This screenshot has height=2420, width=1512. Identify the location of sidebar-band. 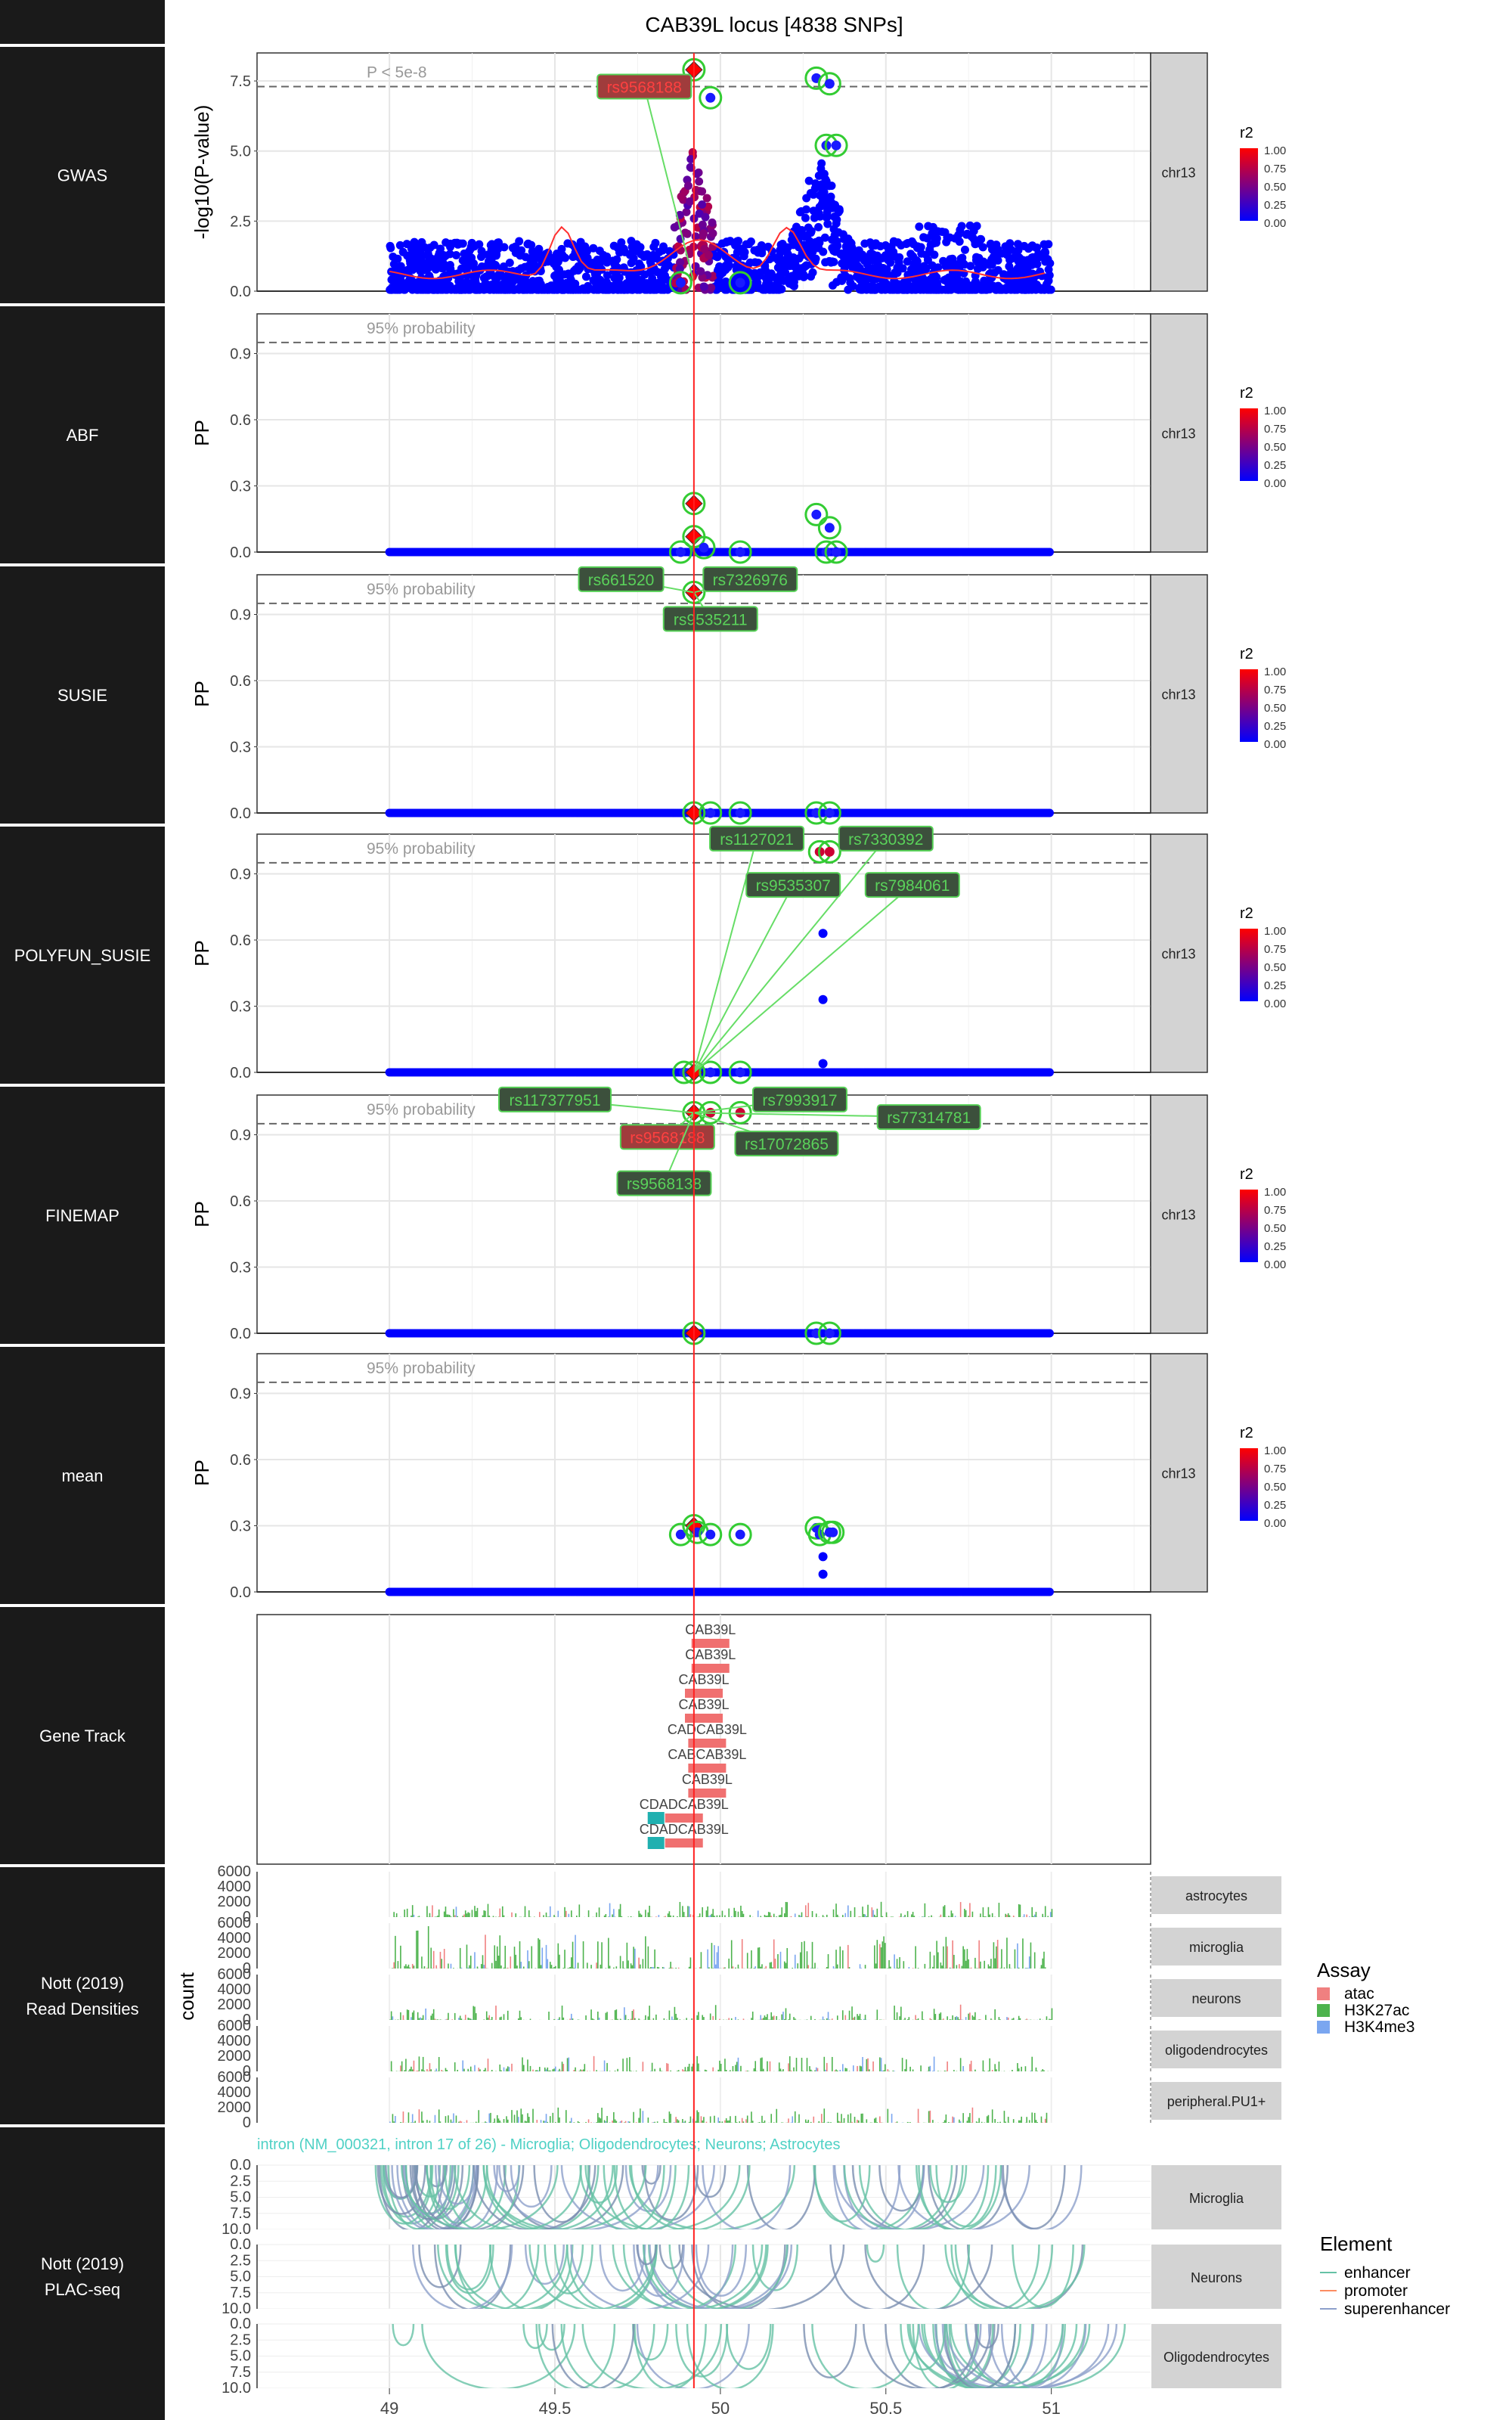
(82, 2273).